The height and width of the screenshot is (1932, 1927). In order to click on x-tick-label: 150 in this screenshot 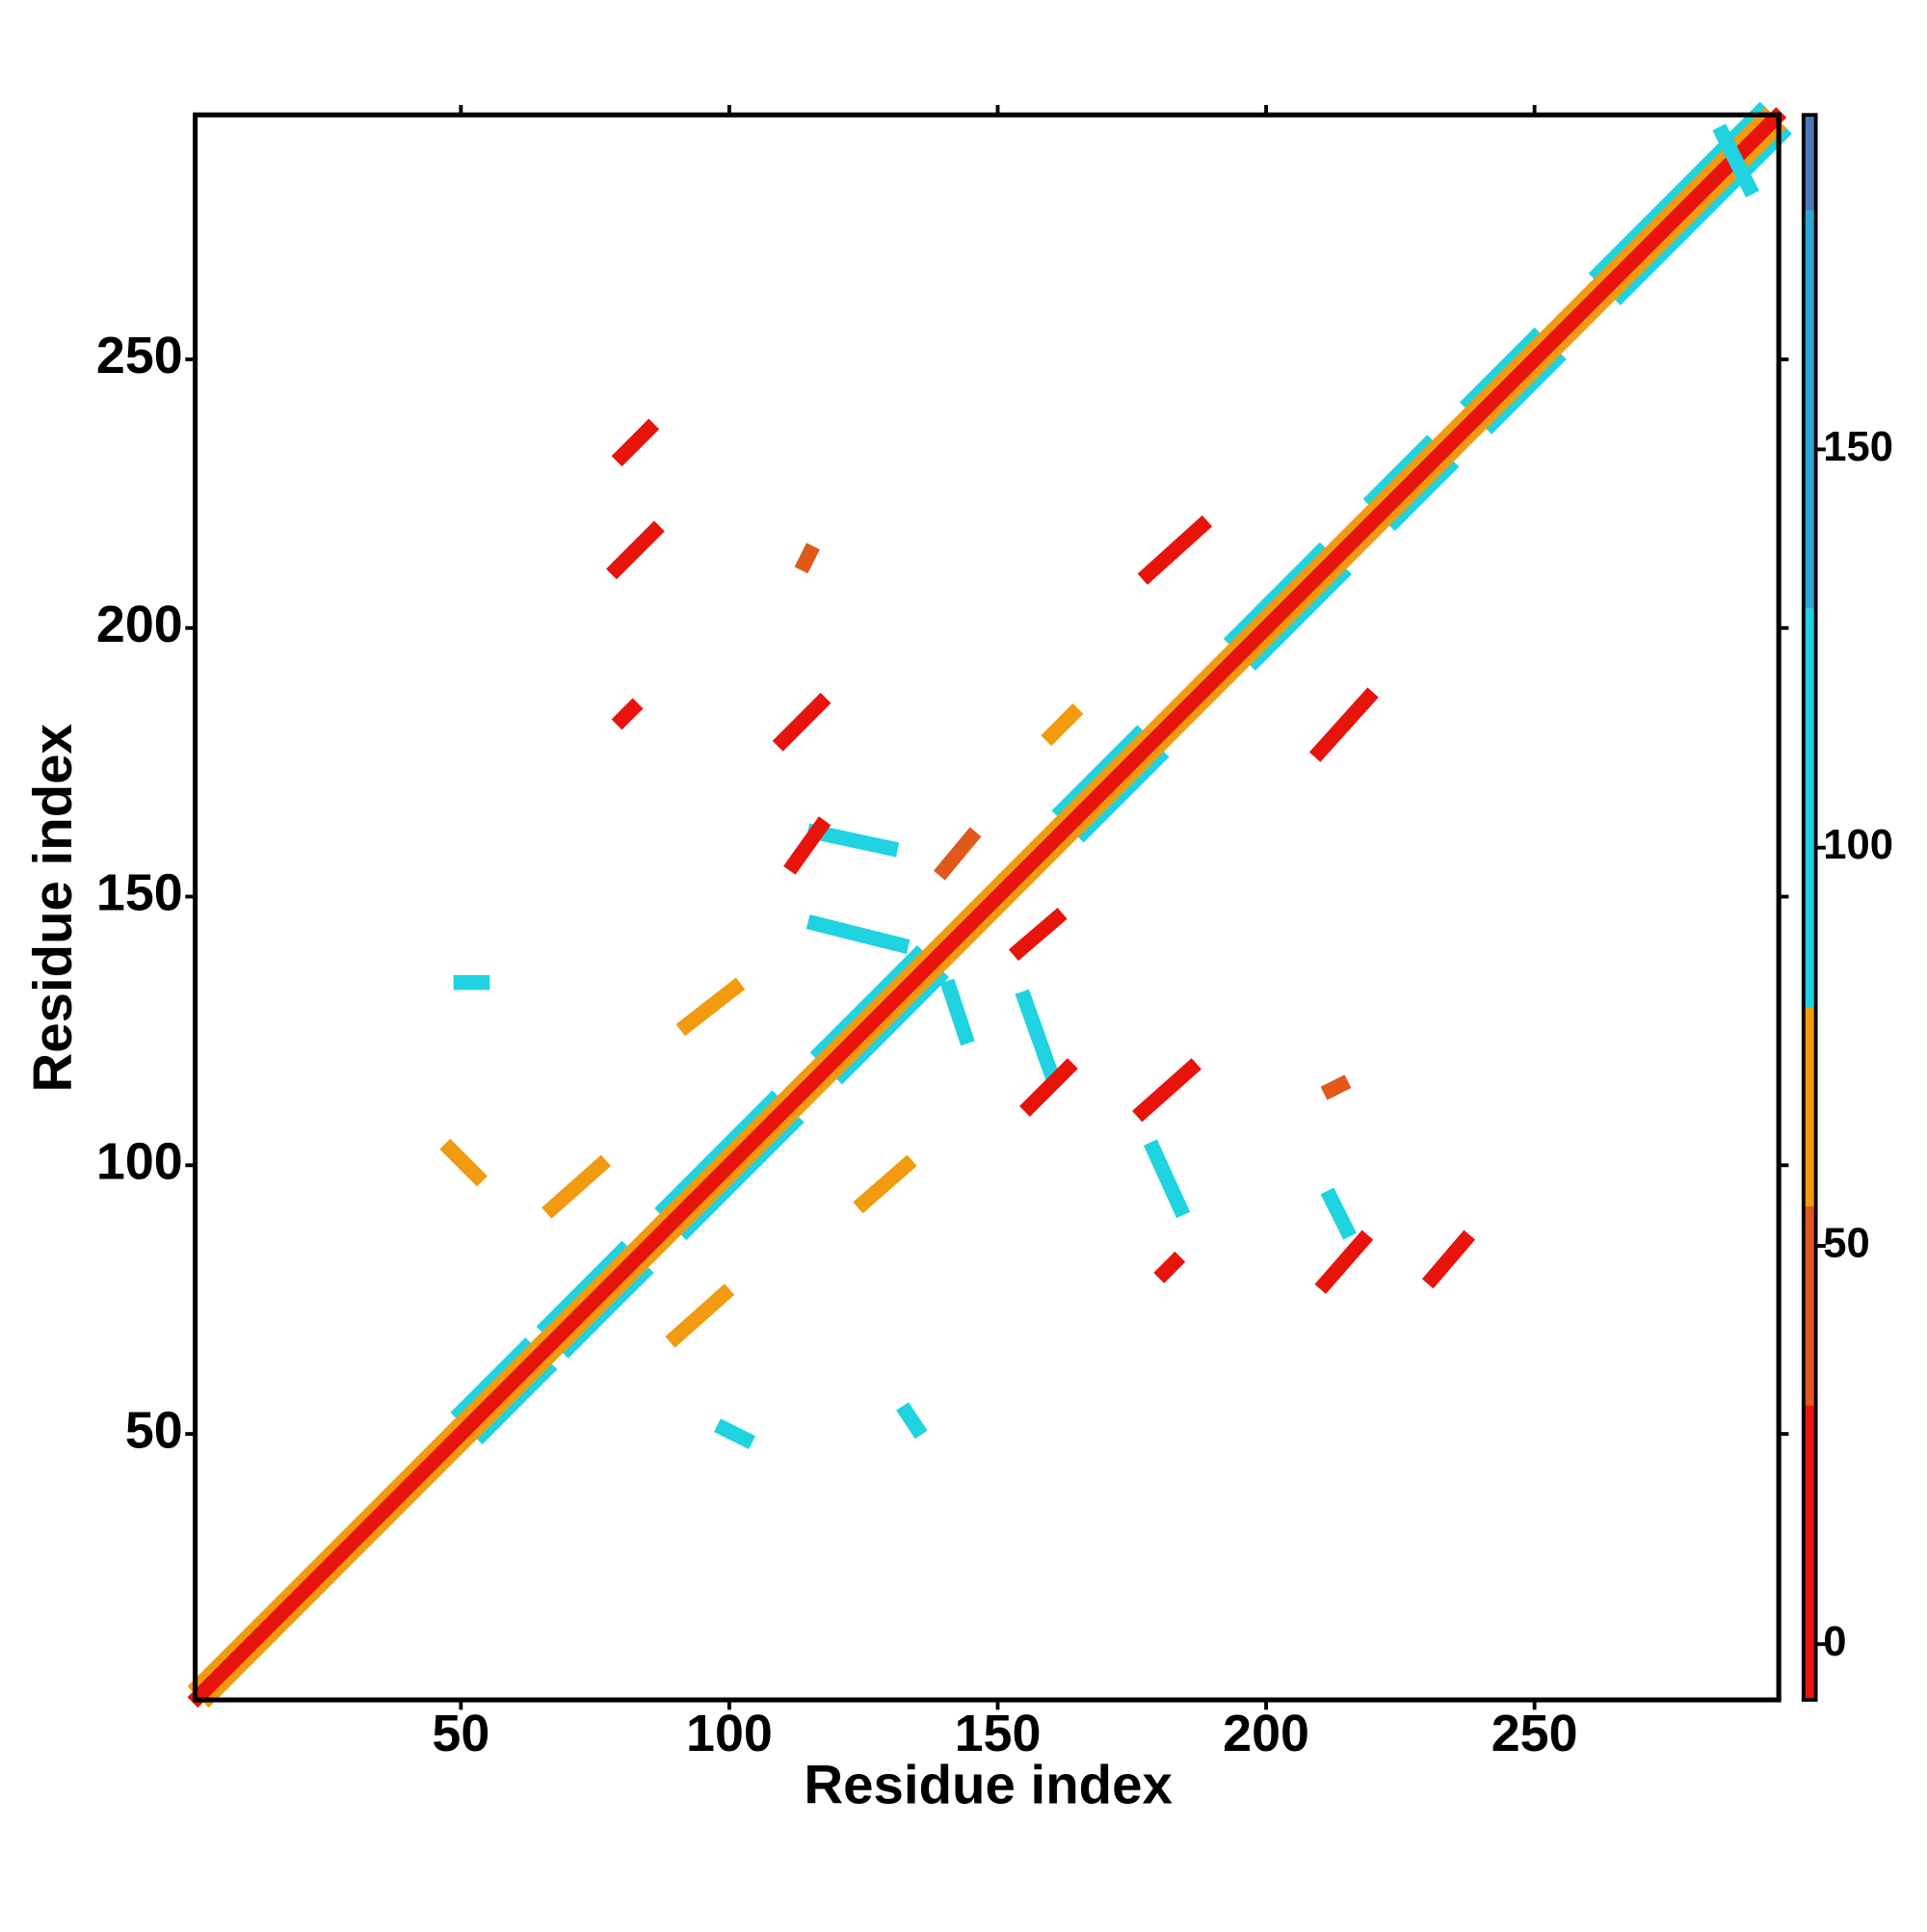, I will do `click(998, 1733)`.